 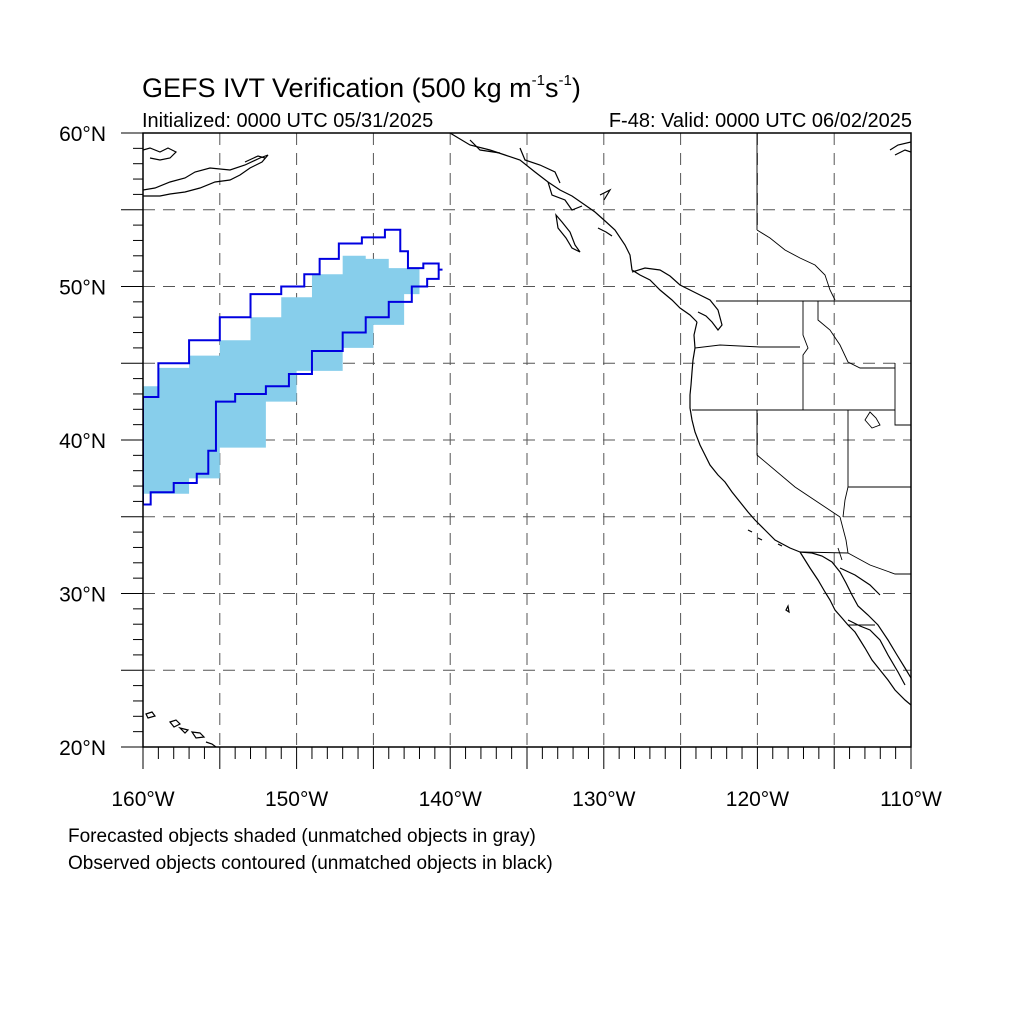 I want to click on forecast-object-shaded, so click(x=281, y=374).